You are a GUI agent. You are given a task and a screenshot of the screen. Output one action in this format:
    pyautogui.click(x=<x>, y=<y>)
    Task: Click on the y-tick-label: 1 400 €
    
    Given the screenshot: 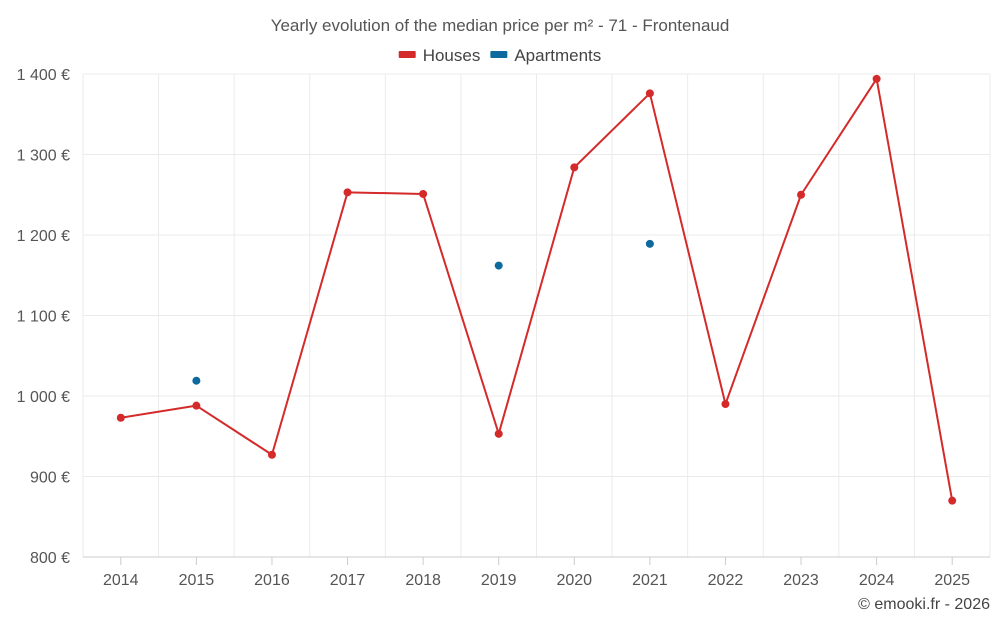 What is the action you would take?
    pyautogui.click(x=43, y=75)
    